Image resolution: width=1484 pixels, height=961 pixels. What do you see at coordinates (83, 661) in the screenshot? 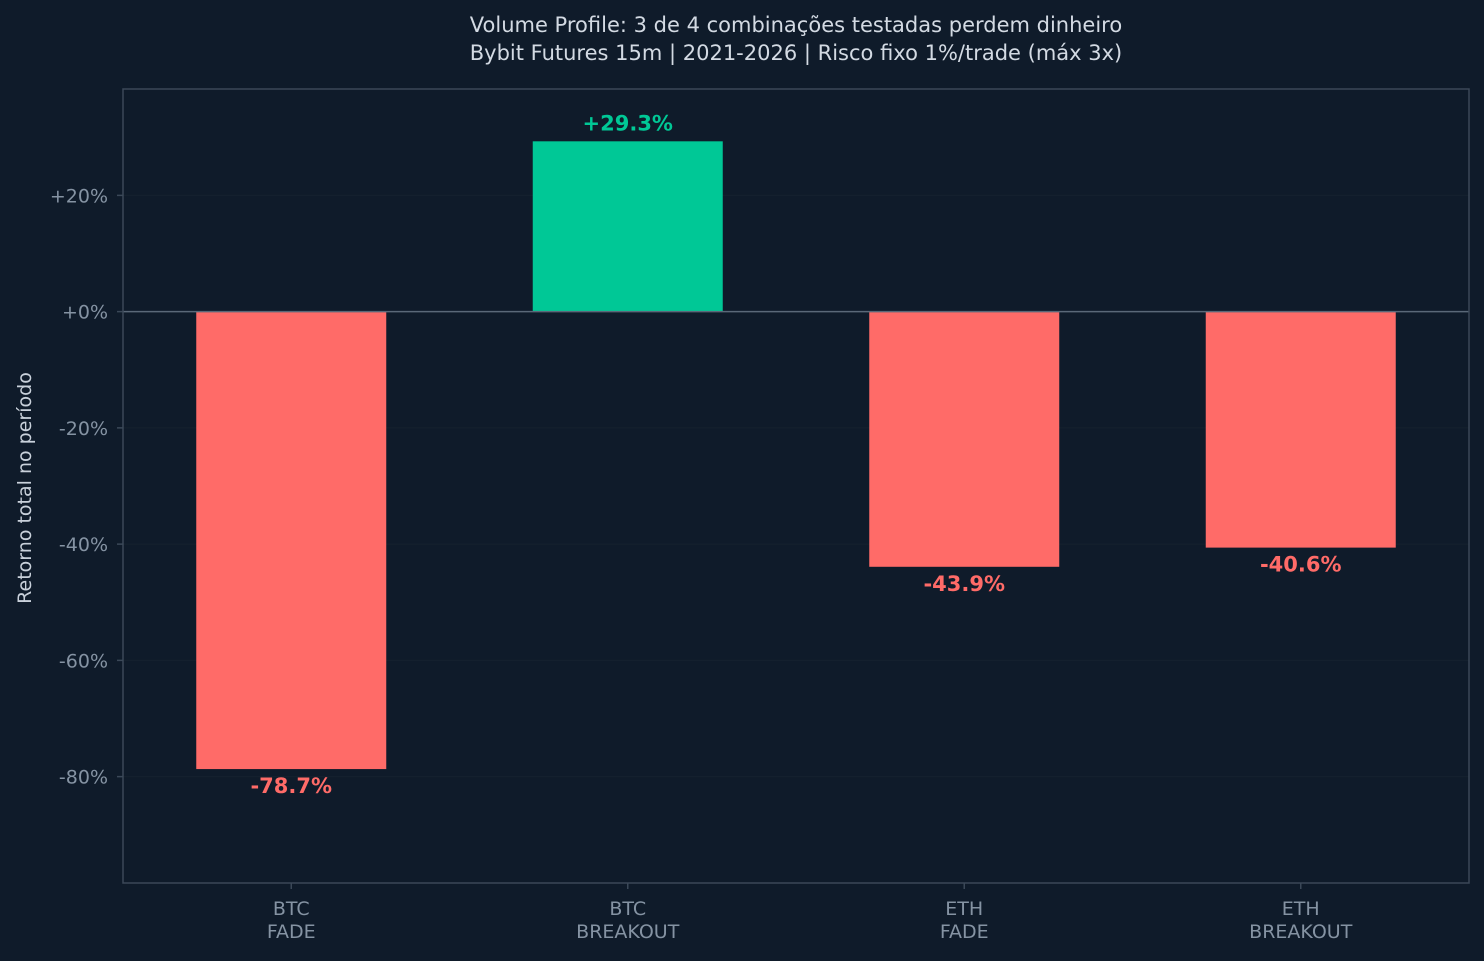
I see `y-tick-label: -60%` at bounding box center [83, 661].